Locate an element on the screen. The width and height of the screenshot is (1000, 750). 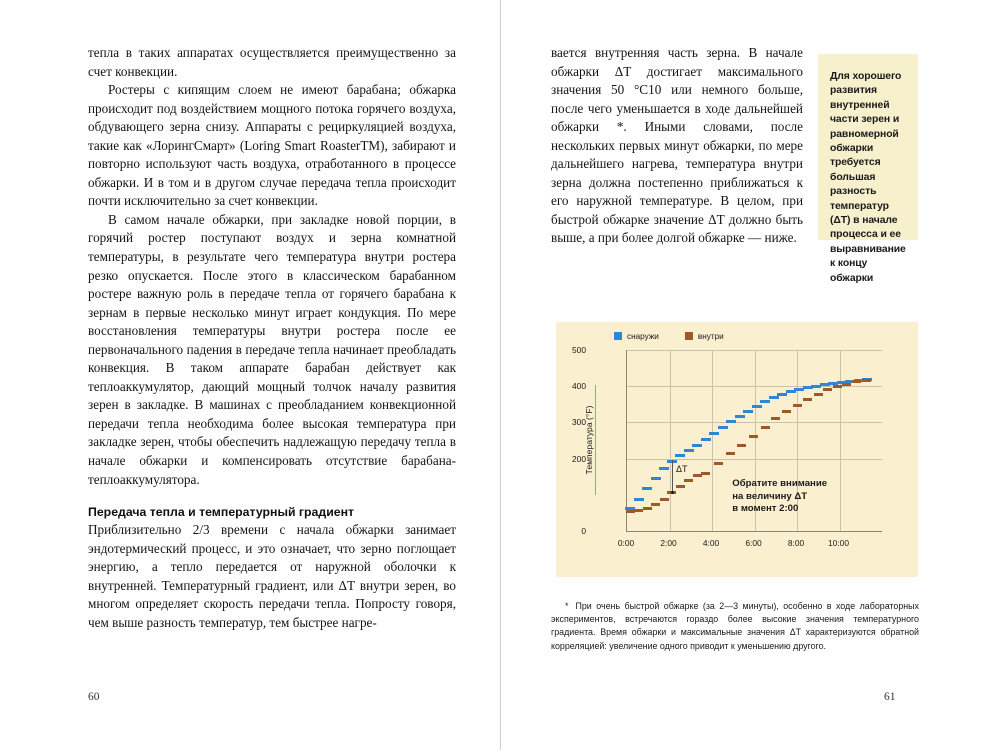
page-number-right: 61 is located at coordinates (890, 697).